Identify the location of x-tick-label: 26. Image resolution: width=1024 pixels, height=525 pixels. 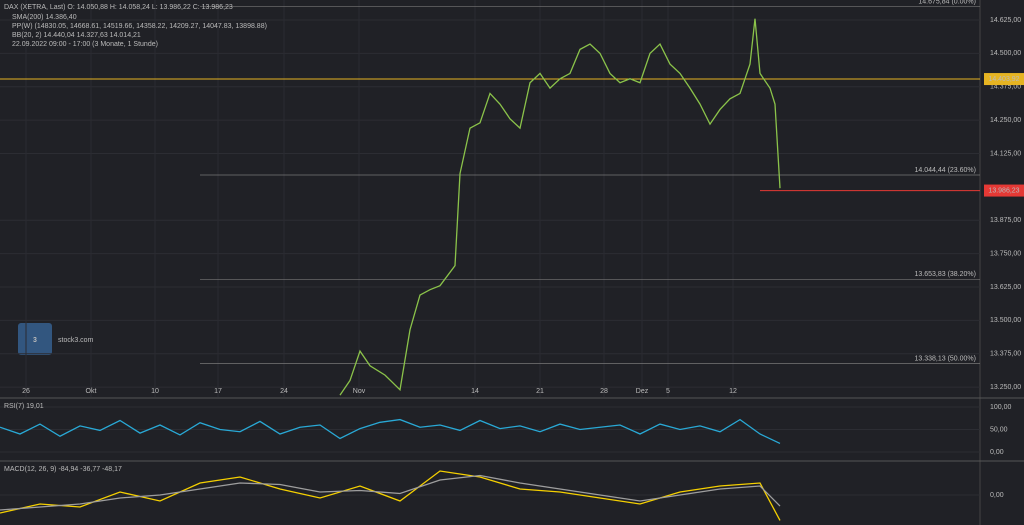
(26, 391).